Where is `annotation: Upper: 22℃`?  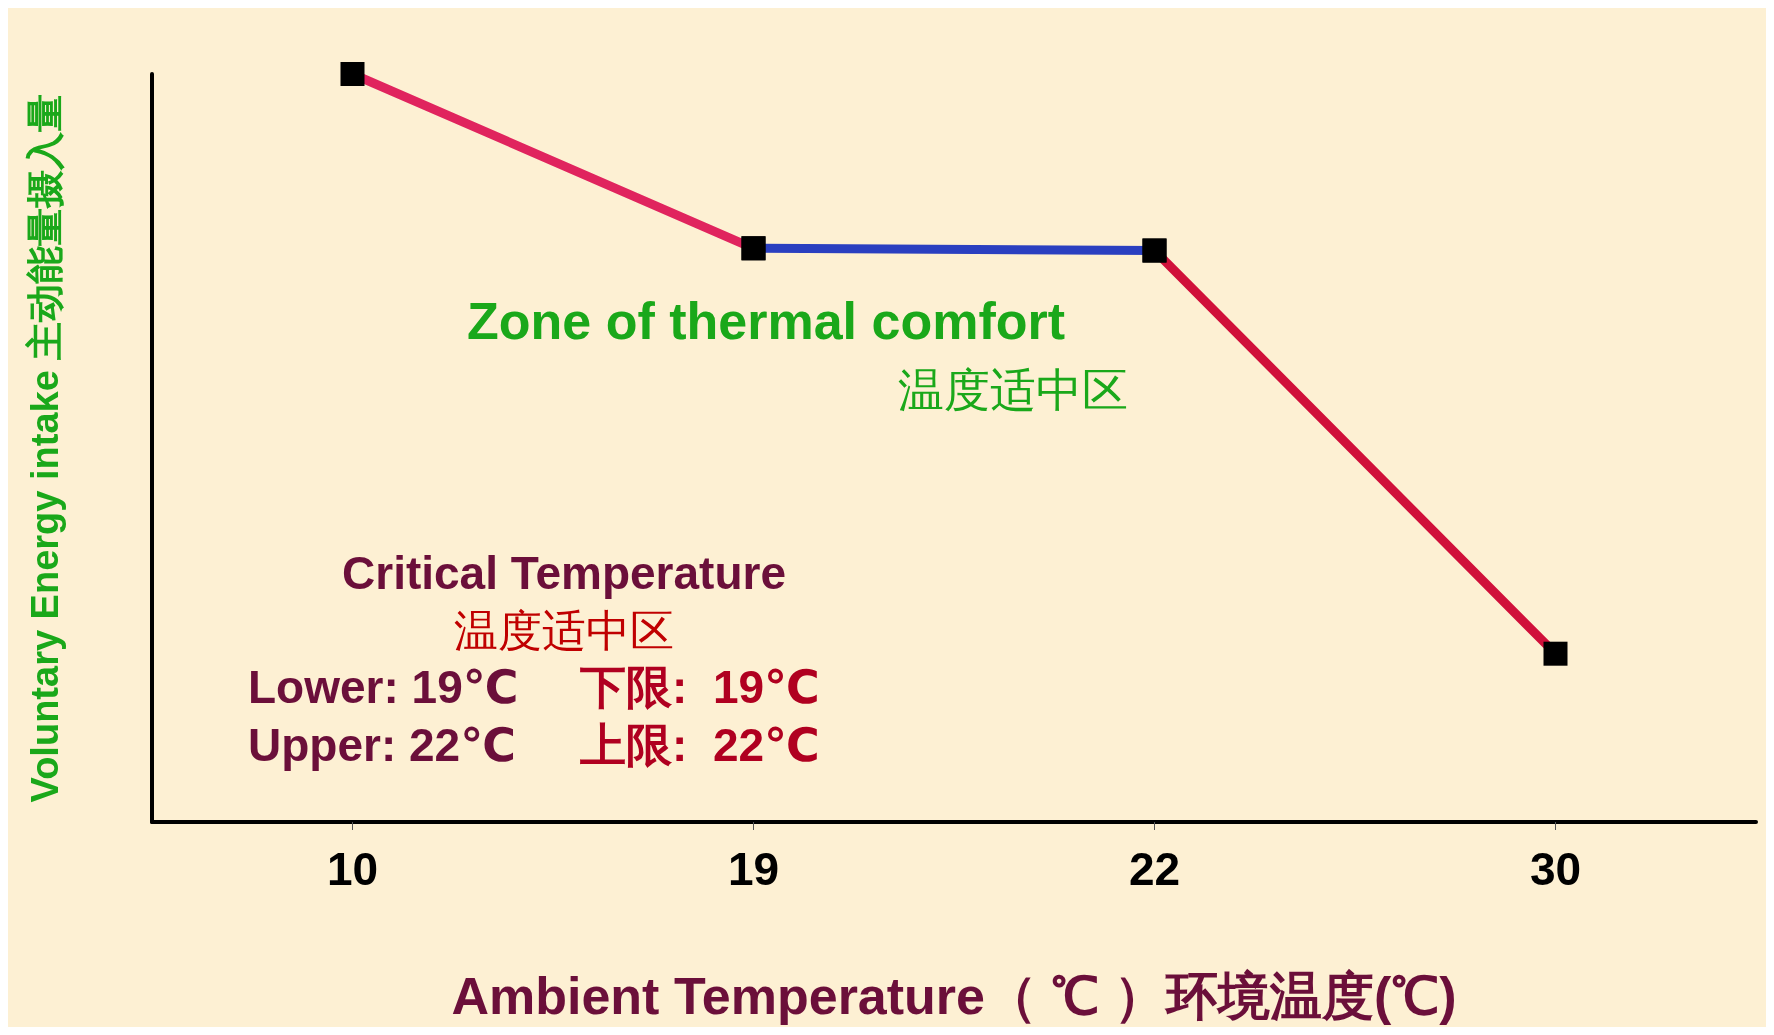 annotation: Upper: 22℃ is located at coordinates (382, 745).